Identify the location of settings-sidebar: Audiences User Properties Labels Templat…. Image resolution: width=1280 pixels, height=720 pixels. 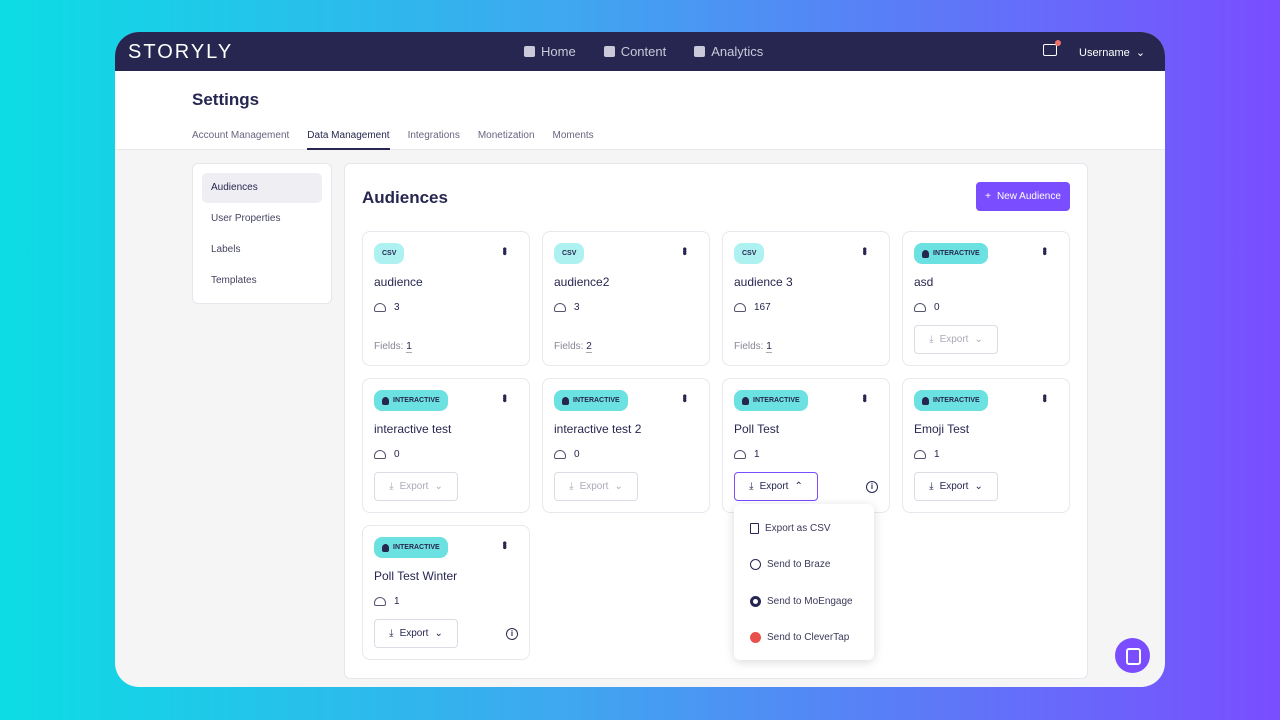
(262, 233).